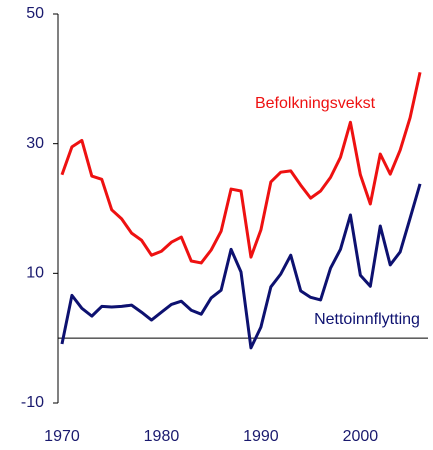 Image resolution: width=433 pixels, height=450 pixels. What do you see at coordinates (367, 319) in the screenshot?
I see `series-label: Nettoinnflytting` at bounding box center [367, 319].